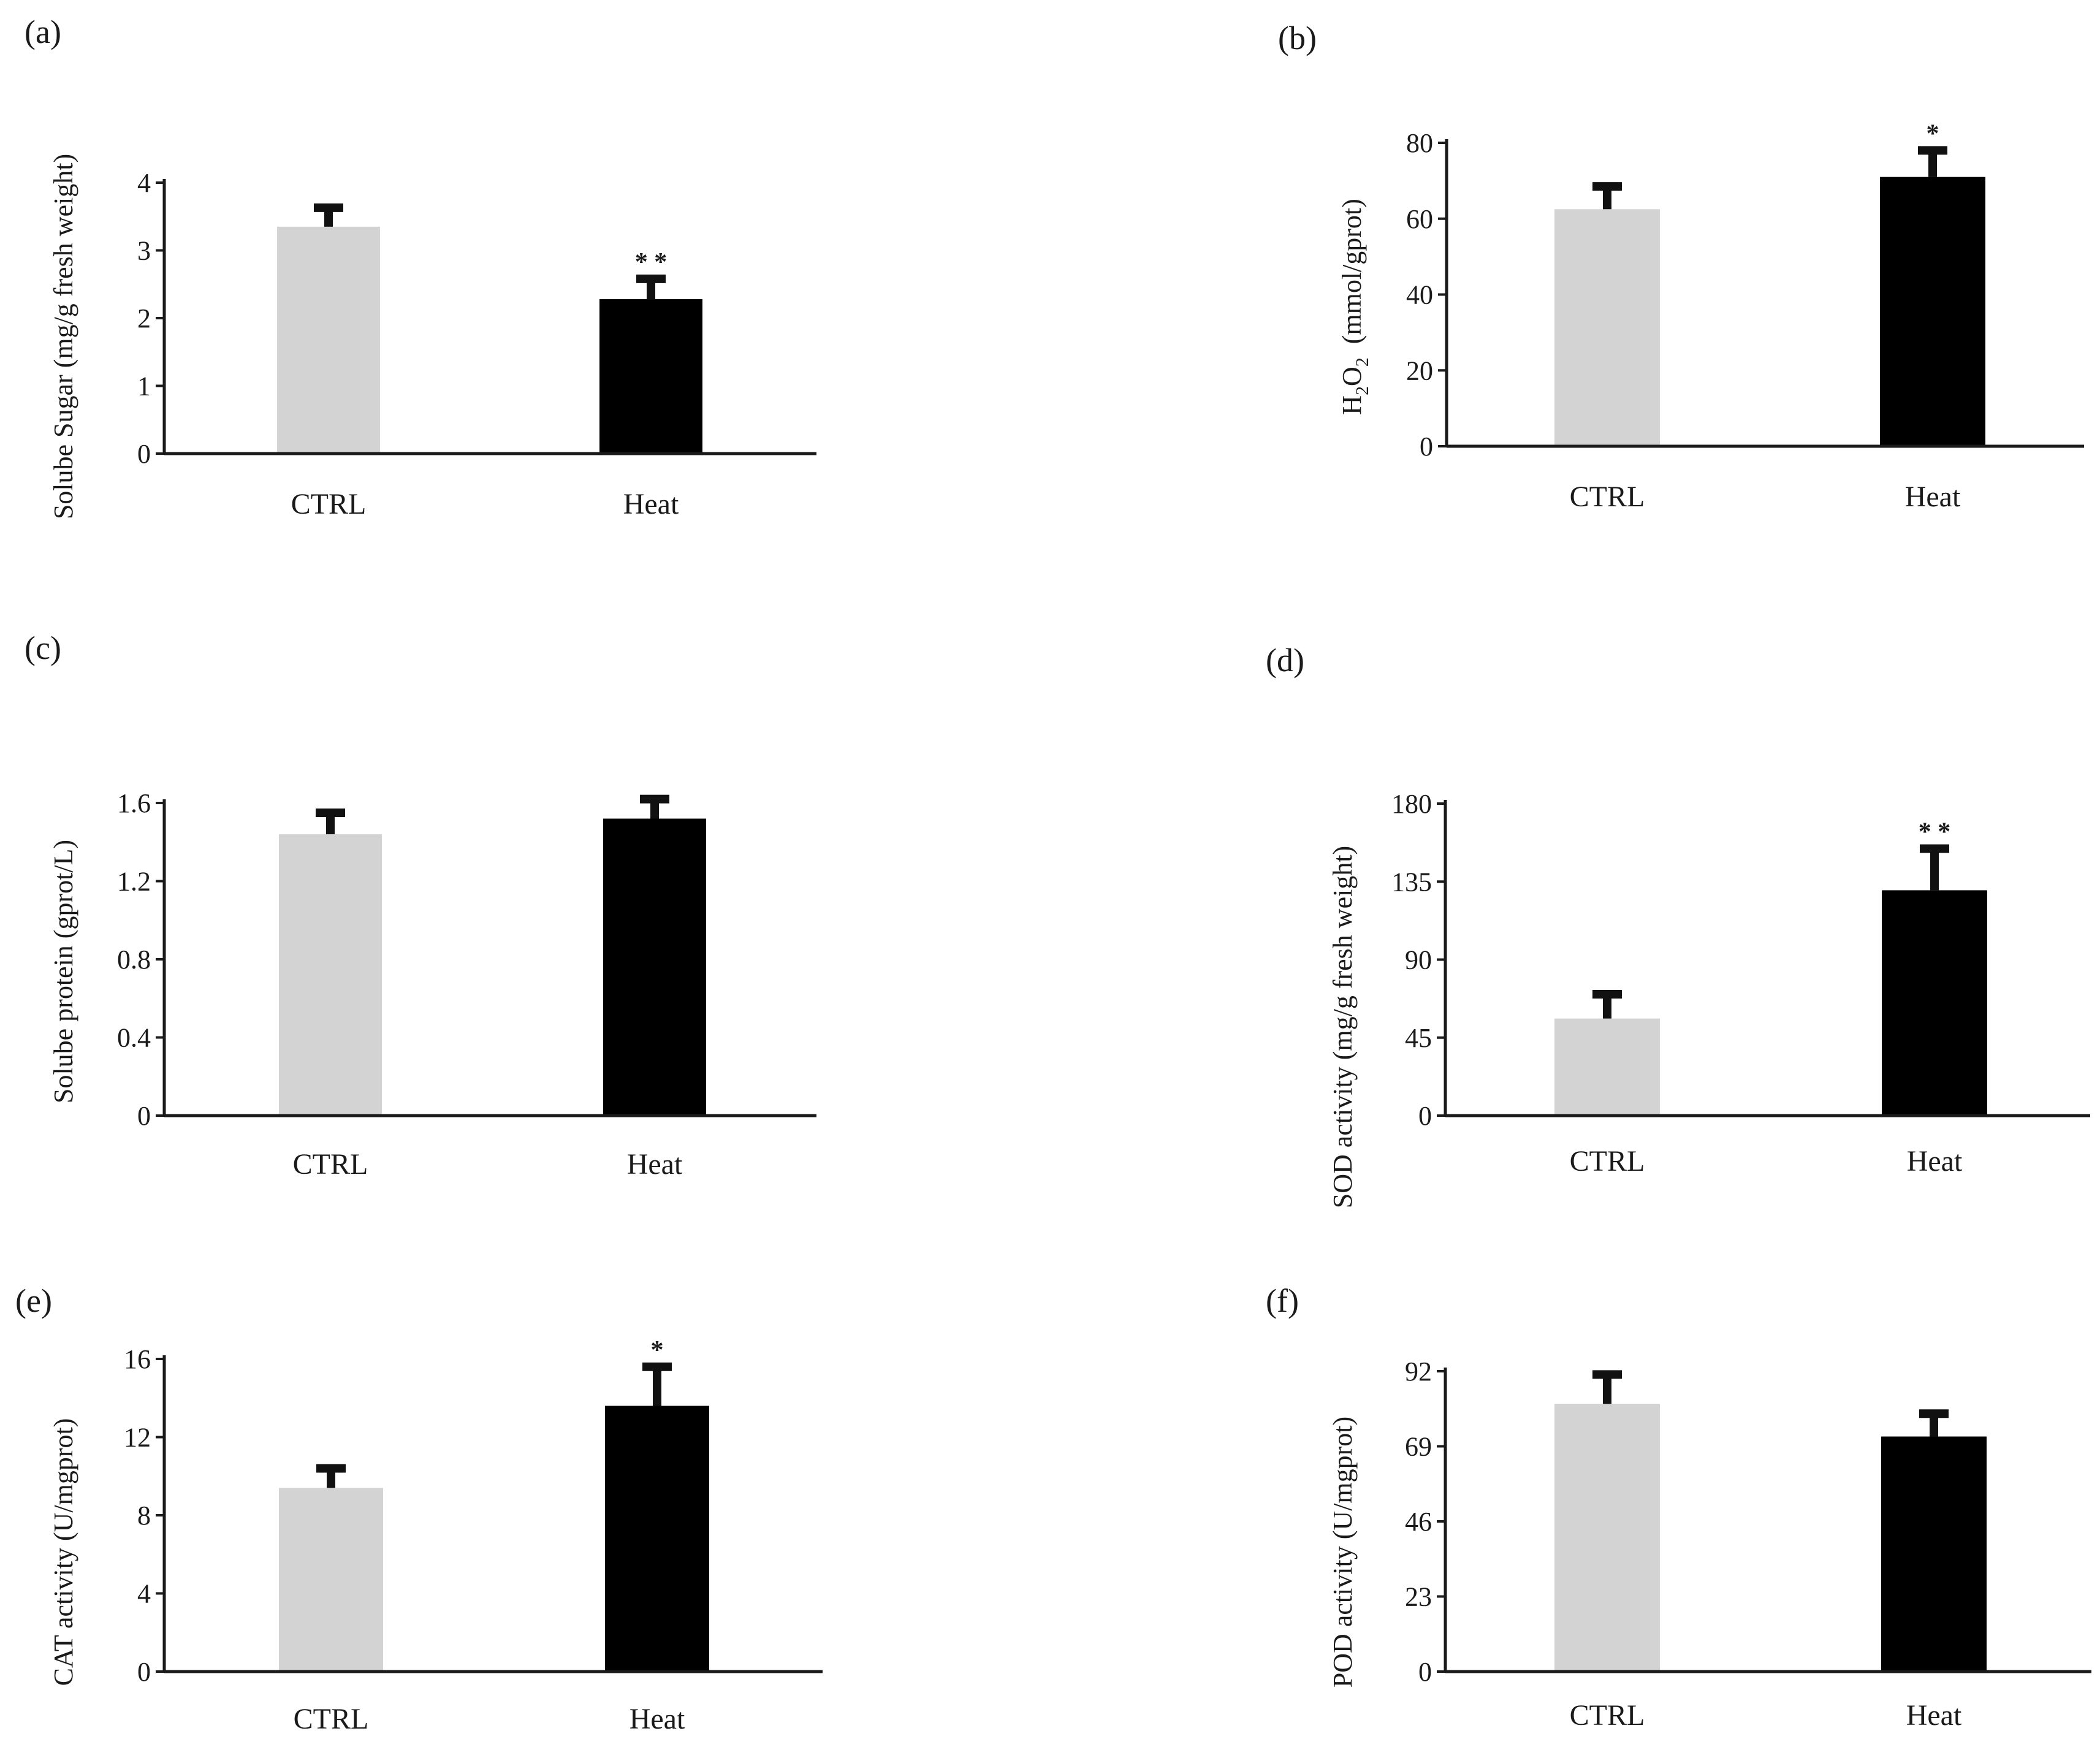  I want to click on y-tick-label: 45, so click(1418, 1038).